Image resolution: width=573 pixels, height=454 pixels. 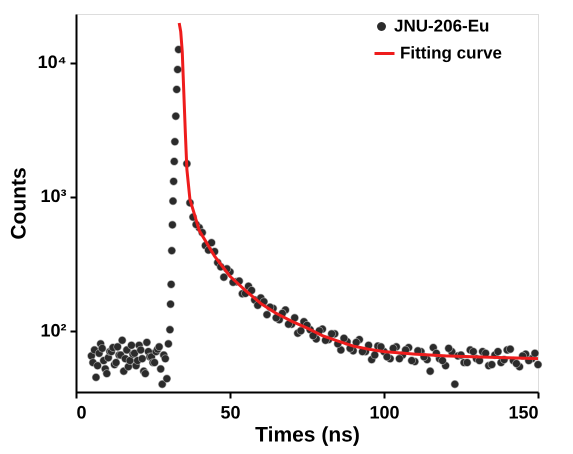 I want to click on x-axis-title: Times (ns), so click(x=307, y=435).